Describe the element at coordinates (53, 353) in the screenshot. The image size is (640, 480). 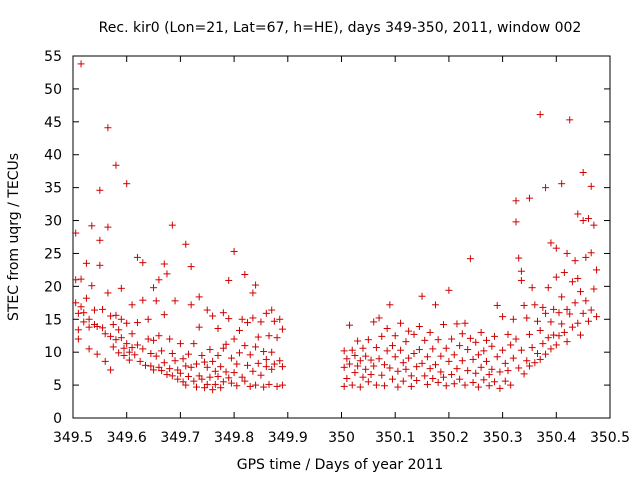
I see `y-tick-label: 10` at that location.